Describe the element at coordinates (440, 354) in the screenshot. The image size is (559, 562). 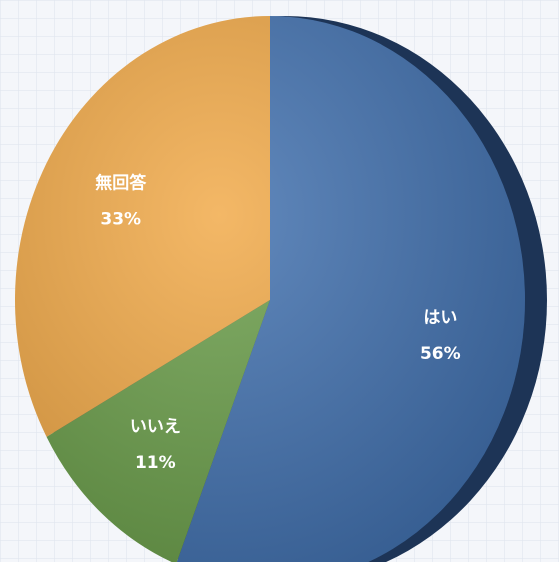
I see `slice-value-label: 56%` at that location.